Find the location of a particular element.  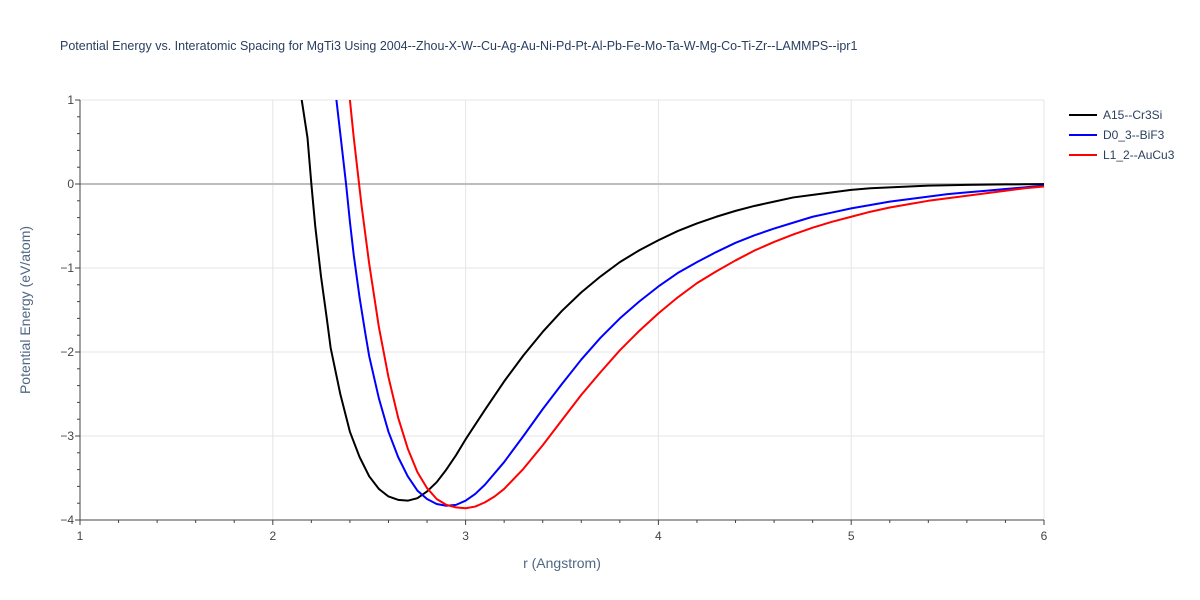

y-tick-label: −2 is located at coordinates (67, 352).